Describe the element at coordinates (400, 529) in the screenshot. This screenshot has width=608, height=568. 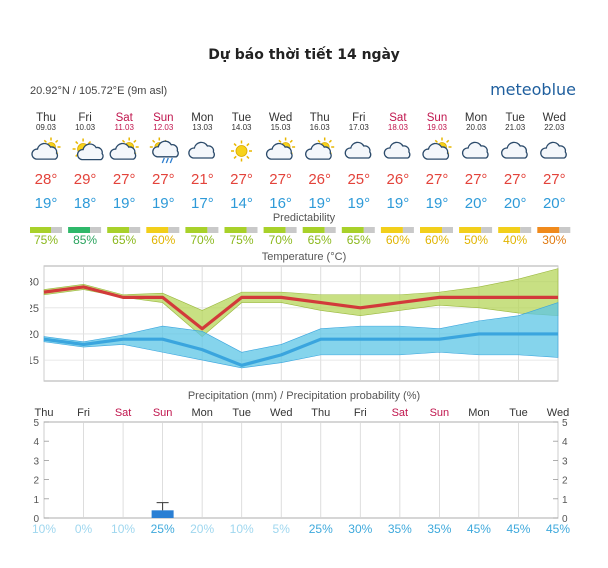
I see `precip-probability: 35%` at that location.